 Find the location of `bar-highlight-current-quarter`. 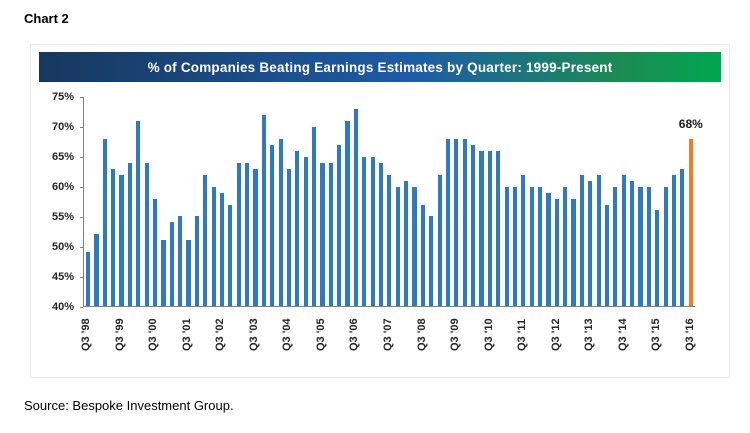

bar-highlight-current-quarter is located at coordinates (690, 222).